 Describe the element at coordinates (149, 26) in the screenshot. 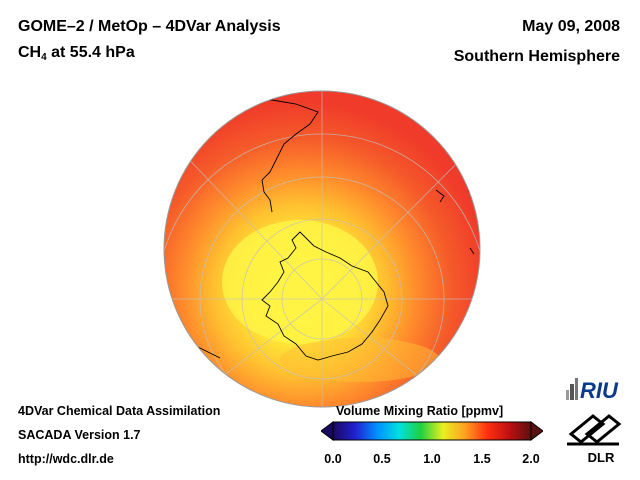

I see `title: GOME–2 / MetOp – 4DVar Analysis` at that location.